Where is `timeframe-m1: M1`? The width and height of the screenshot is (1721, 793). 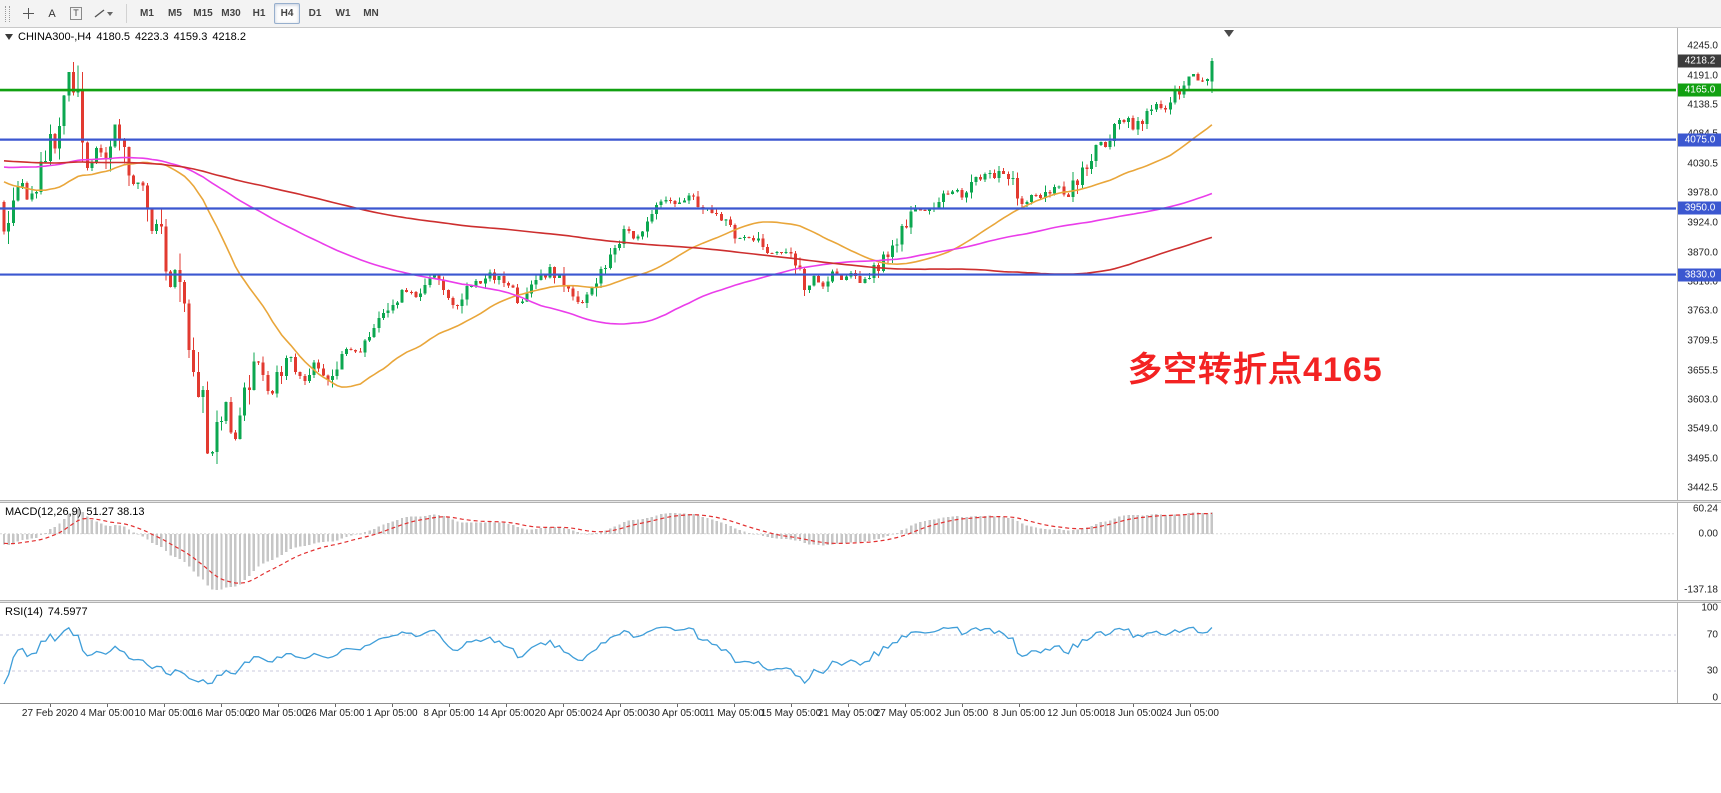
timeframe-m1: M1 is located at coordinates (147, 13).